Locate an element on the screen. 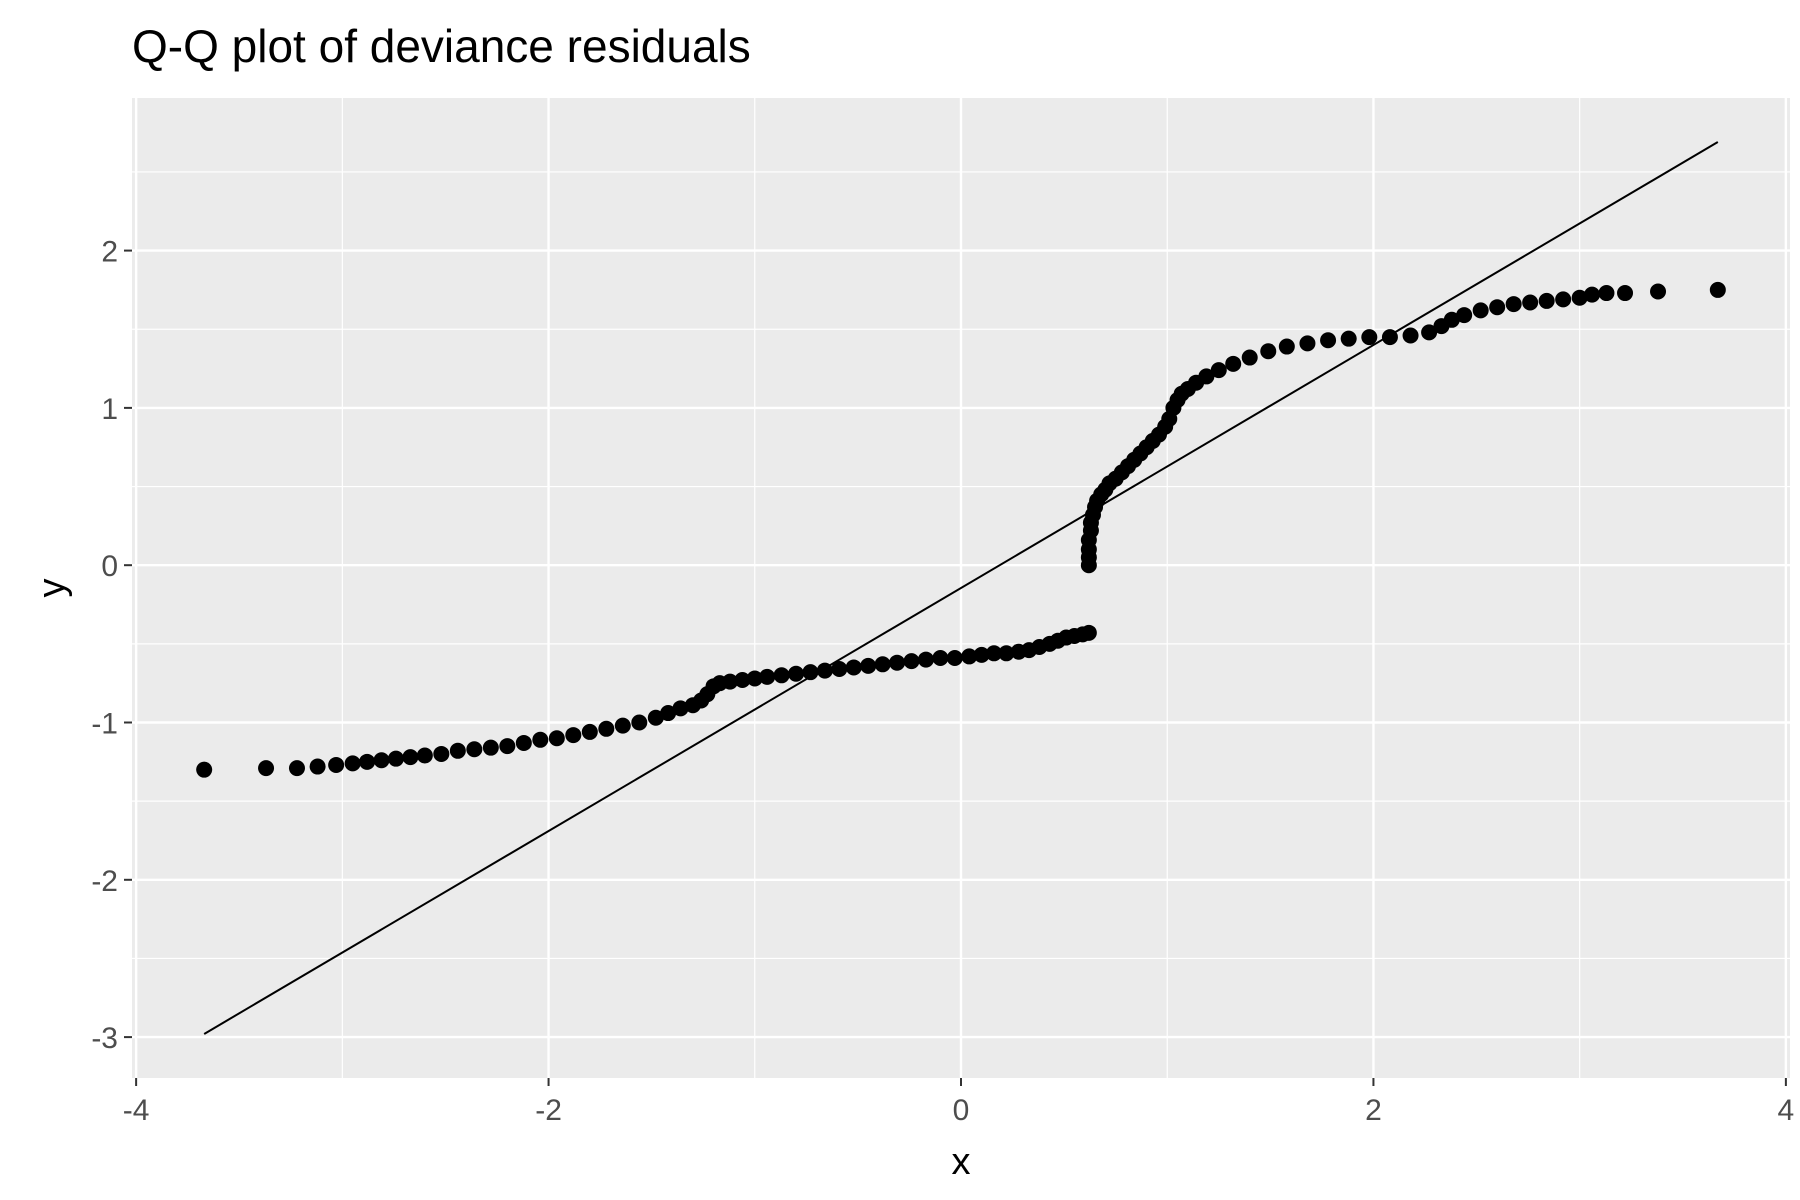  x-tick-label: -4 is located at coordinates (136, 1110).